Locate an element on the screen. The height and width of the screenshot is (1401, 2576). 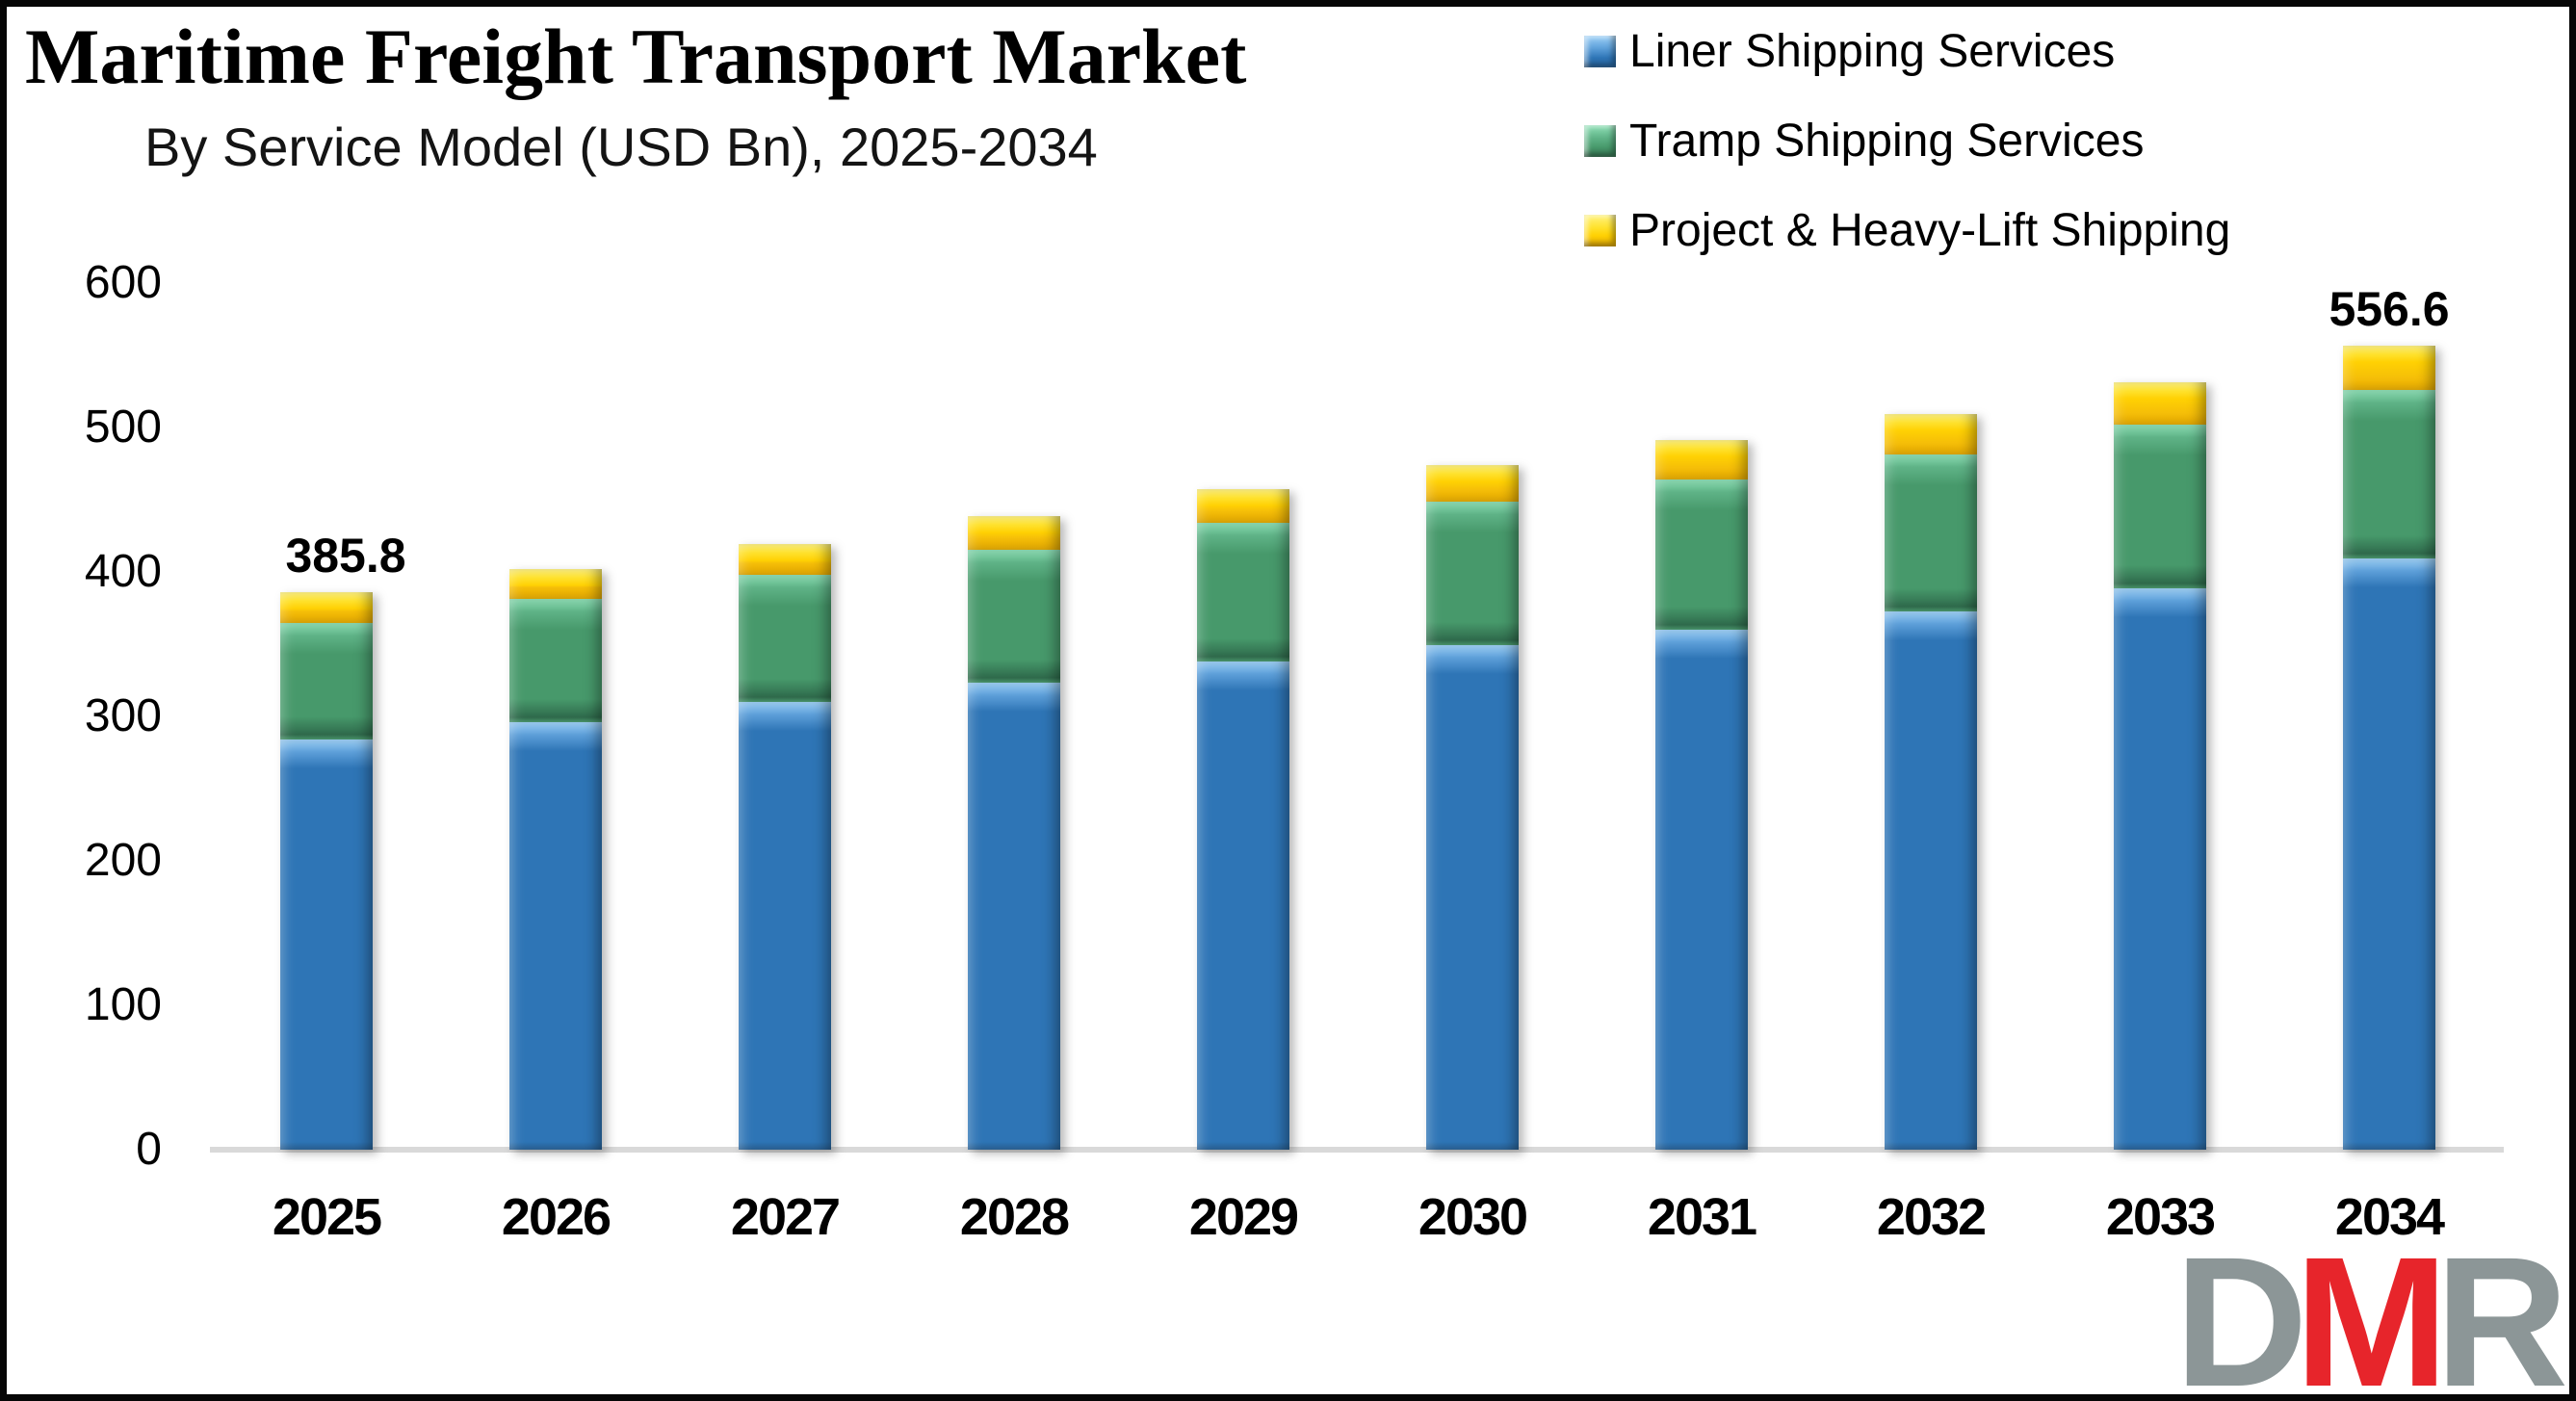
x-axis-label: 2030 is located at coordinates (1473, 1217).